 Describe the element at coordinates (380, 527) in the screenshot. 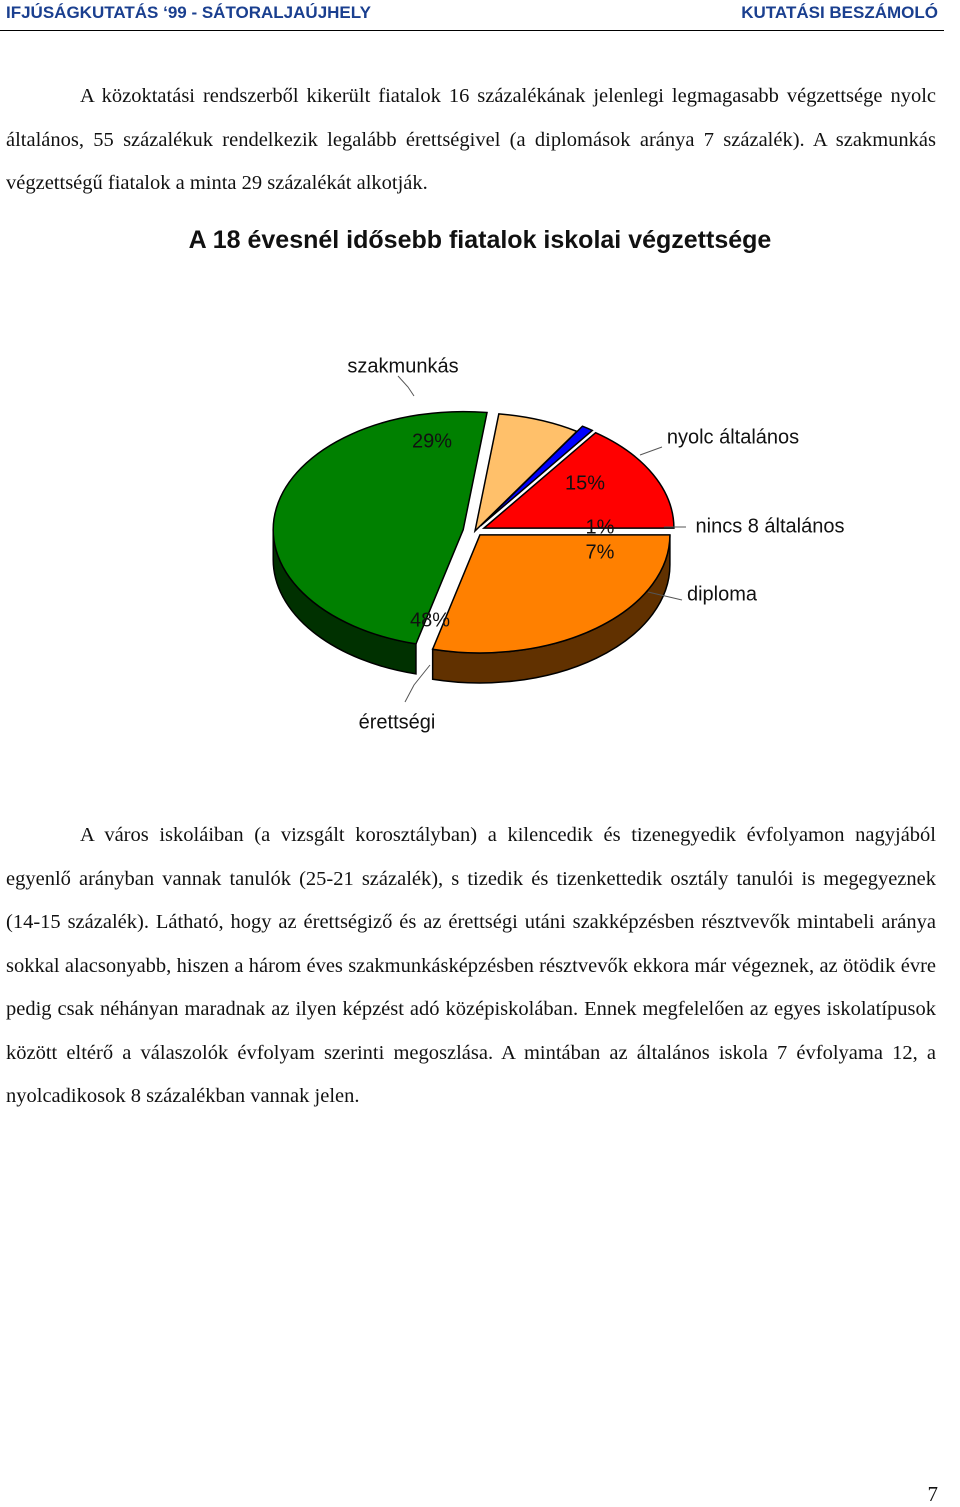

I see `slice-erettsegi` at that location.